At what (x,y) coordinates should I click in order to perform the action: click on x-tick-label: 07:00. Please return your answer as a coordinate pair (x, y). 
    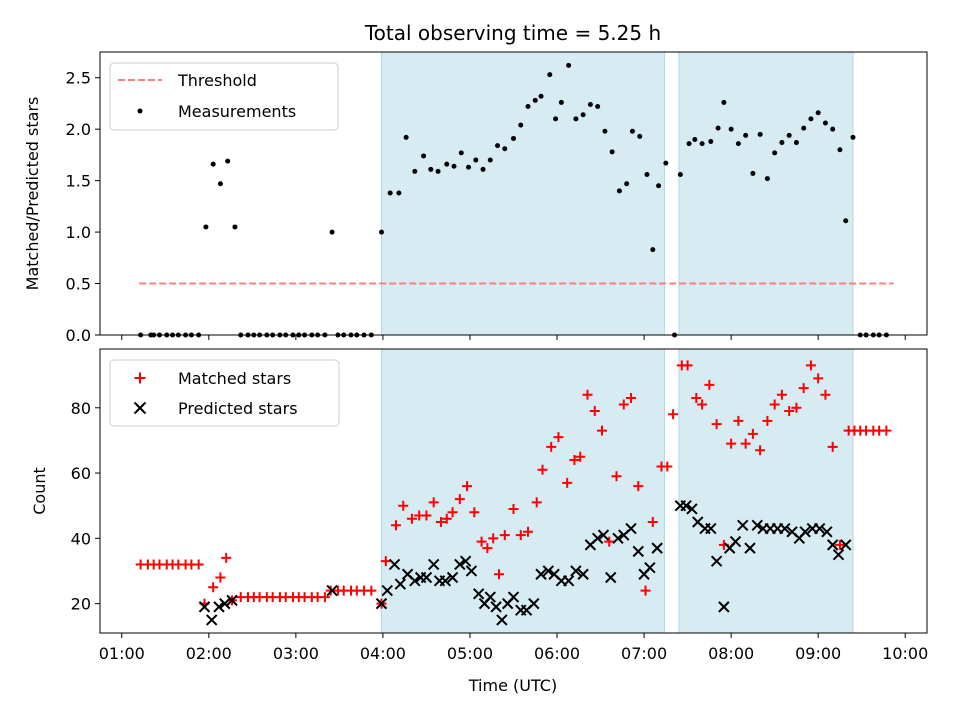
    Looking at the image, I should click on (644, 653).